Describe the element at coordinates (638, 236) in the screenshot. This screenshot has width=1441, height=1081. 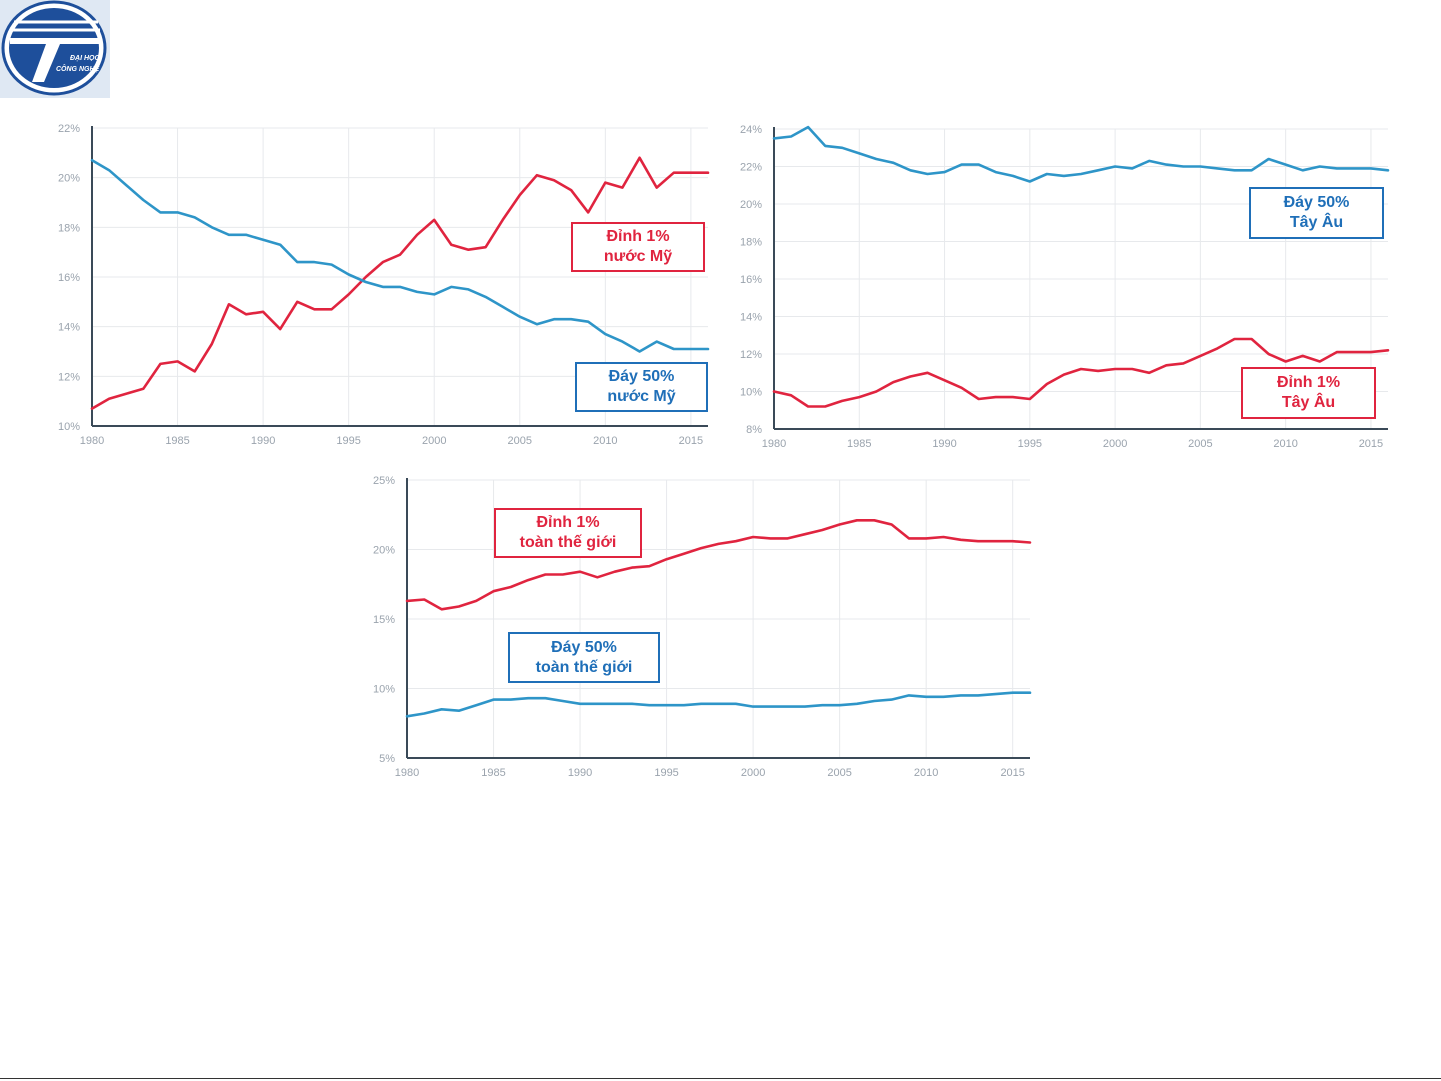
I see `label-usa-top-line1: Đỉnh 1%` at that location.